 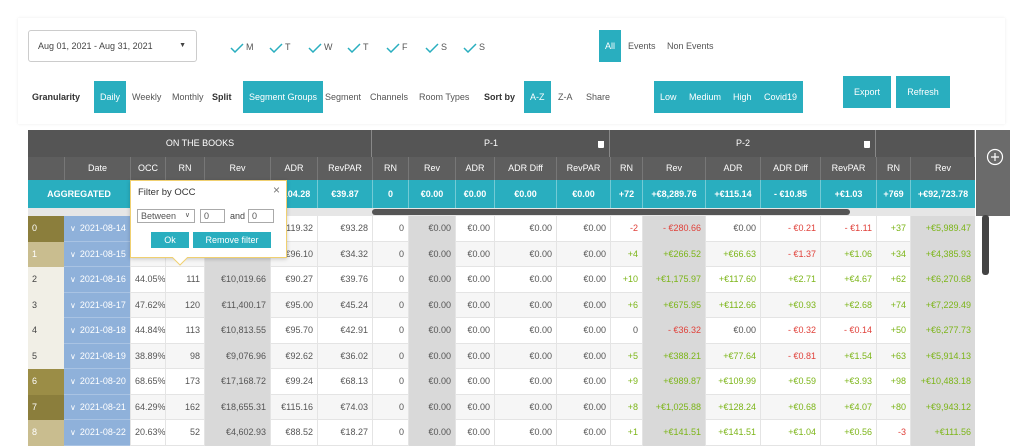 What do you see at coordinates (261, 216) in the screenshot?
I see `to-input: 0` at bounding box center [261, 216].